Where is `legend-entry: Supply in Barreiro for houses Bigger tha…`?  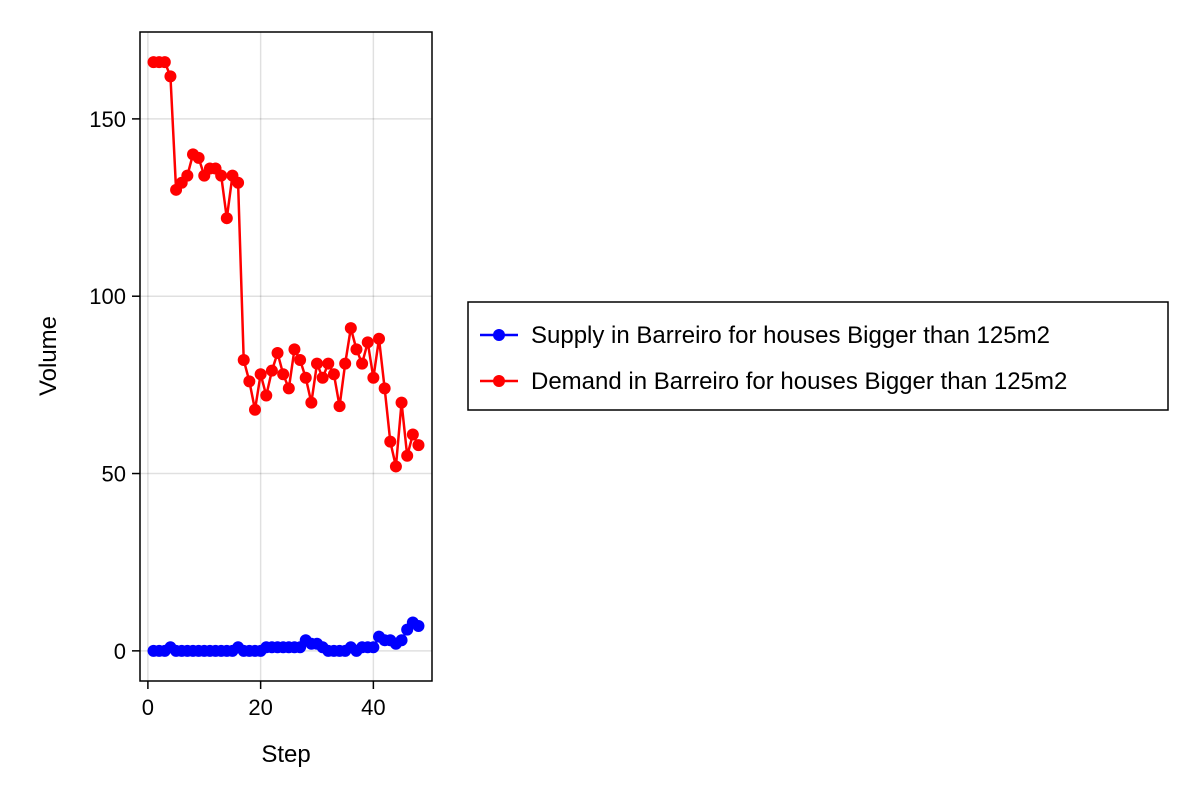 legend-entry: Supply in Barreiro for houses Bigger tha… is located at coordinates (765, 335).